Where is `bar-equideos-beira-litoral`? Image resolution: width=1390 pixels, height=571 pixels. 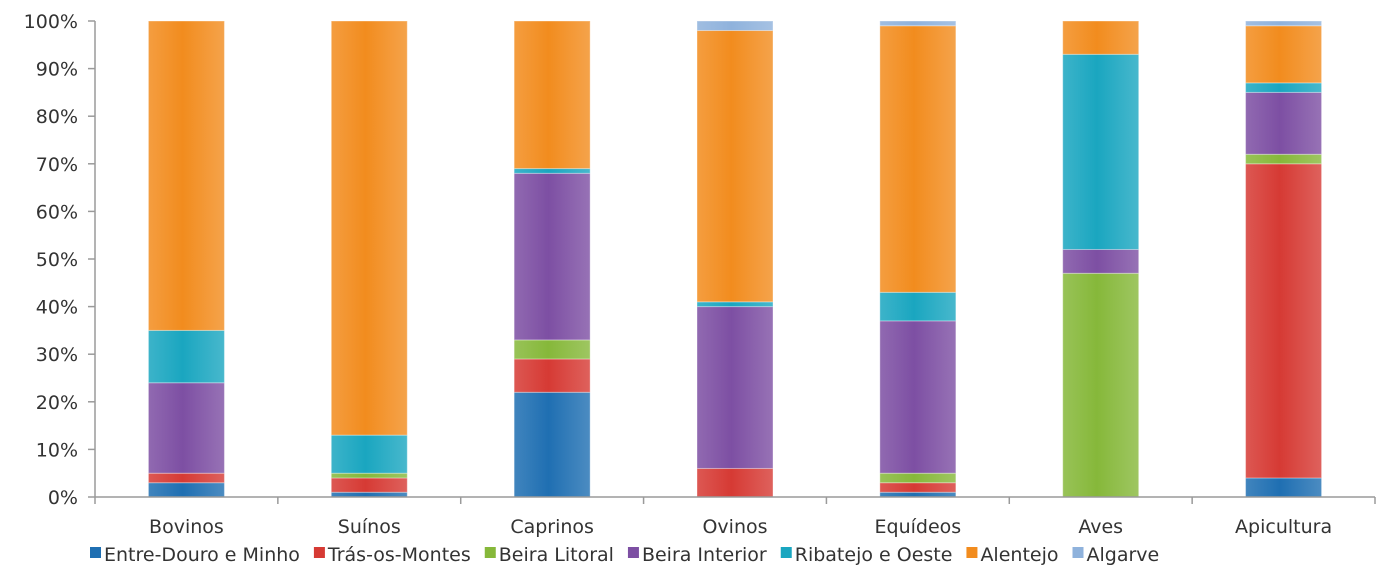
bar-equideos-beira-litoral is located at coordinates (918, 478).